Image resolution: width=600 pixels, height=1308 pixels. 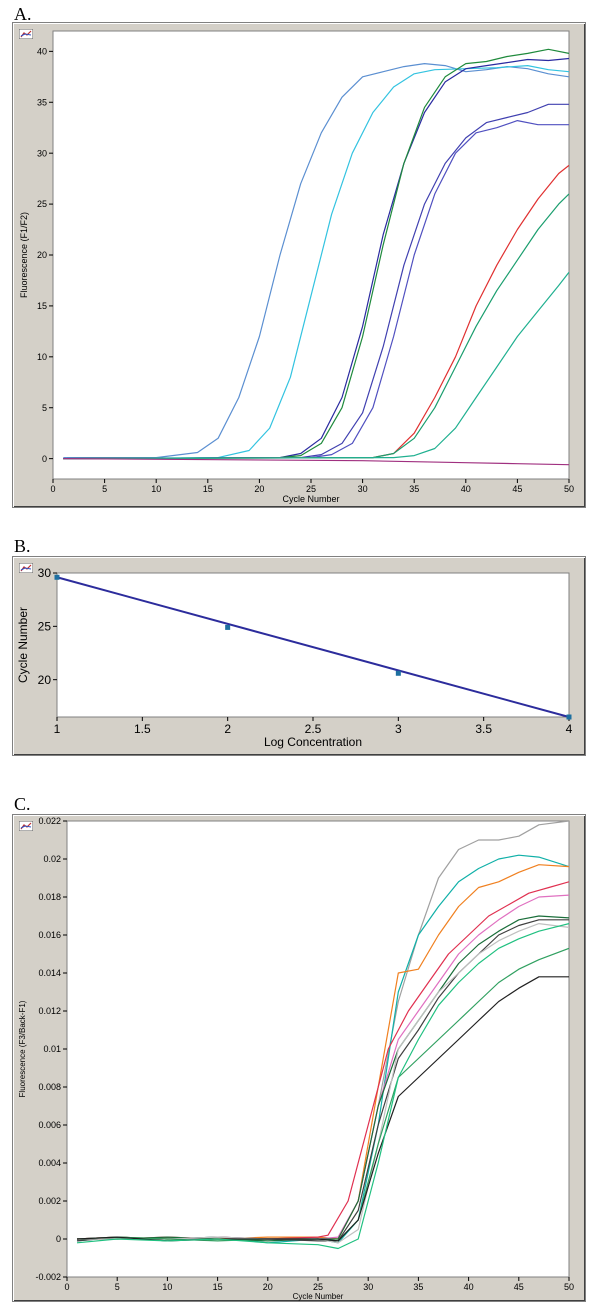 I want to click on y-tick-label: 0.02, so click(x=52, y=859).